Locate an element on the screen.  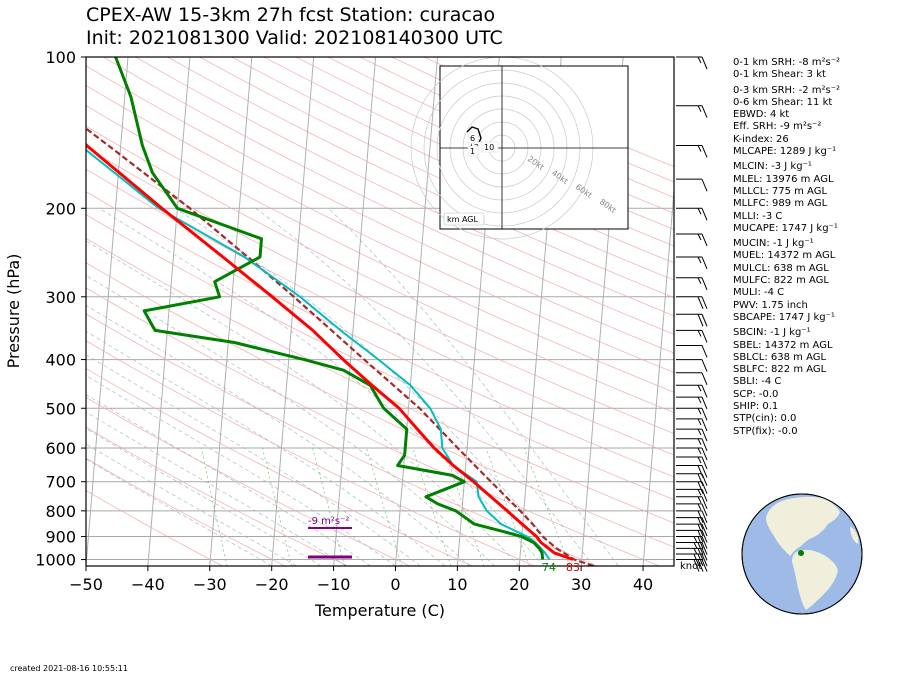
y-tick-label: 300 is located at coordinates (60, 297).